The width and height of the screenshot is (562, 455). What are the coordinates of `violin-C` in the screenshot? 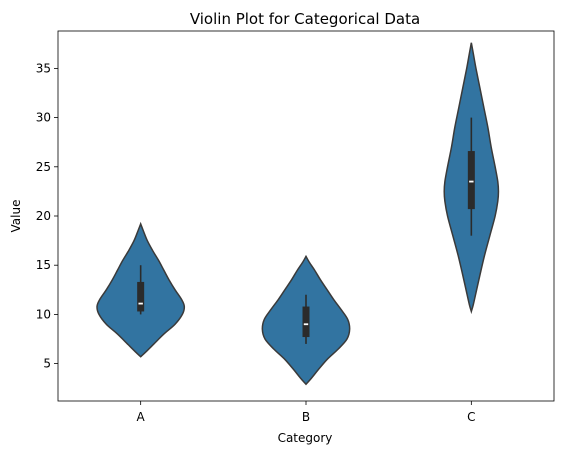 It's located at (471, 178).